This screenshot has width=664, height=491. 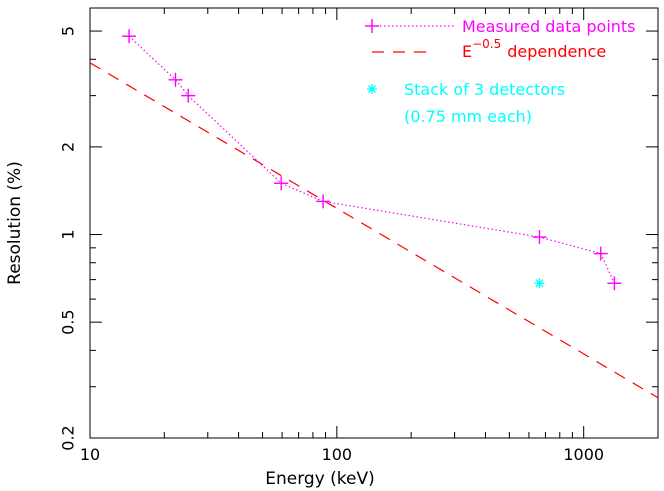 I want to click on y-tick-label: 0.5, so click(x=68, y=321).